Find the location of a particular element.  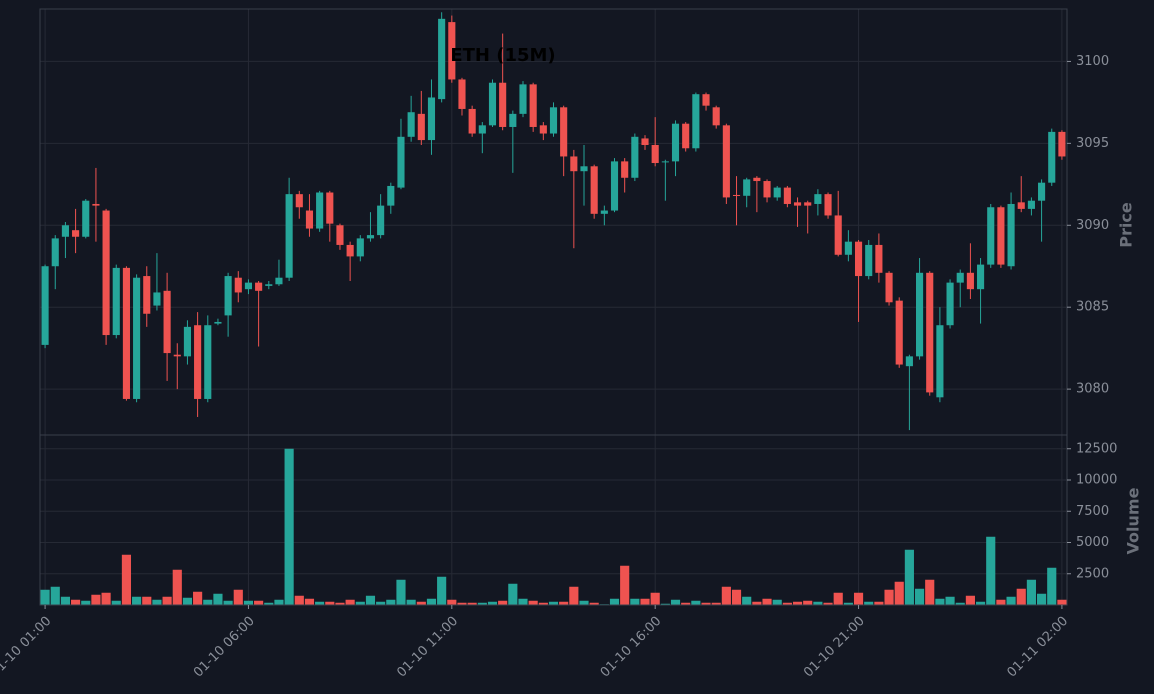

volume-tick-label: 12500 is located at coordinates (1096, 448).